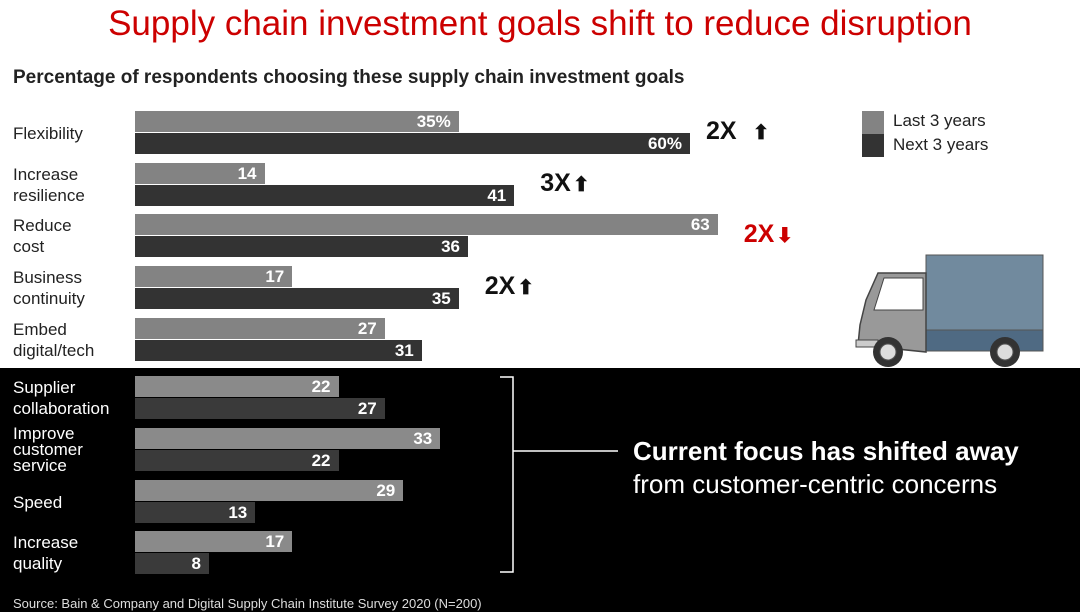 The image size is (1080, 612). I want to click on bar-next: 31, so click(278, 350).